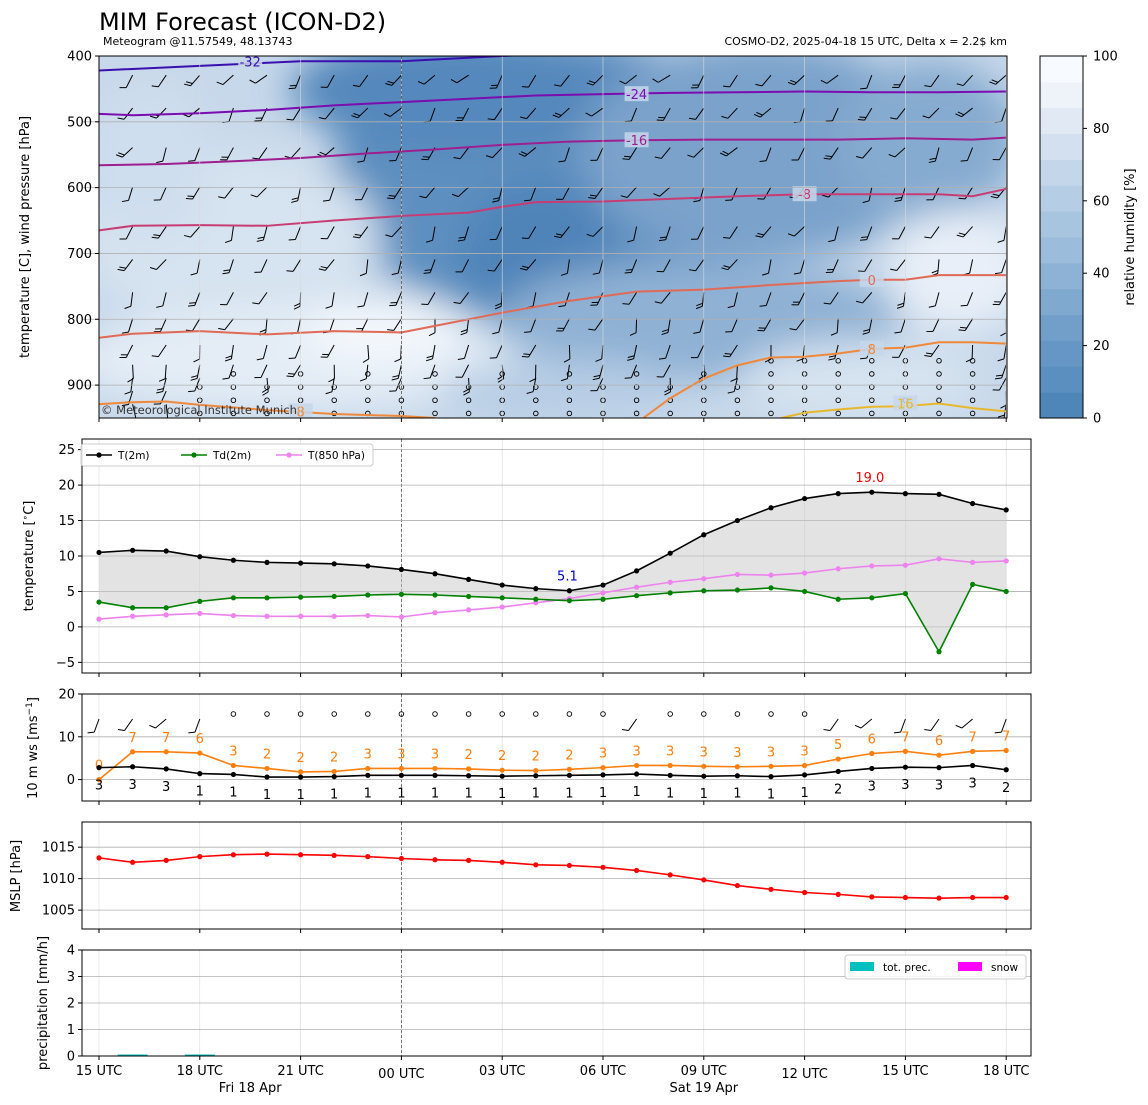 This screenshot has width=1148, height=1105. I want to click on wind-value-label: 6, so click(200, 739).